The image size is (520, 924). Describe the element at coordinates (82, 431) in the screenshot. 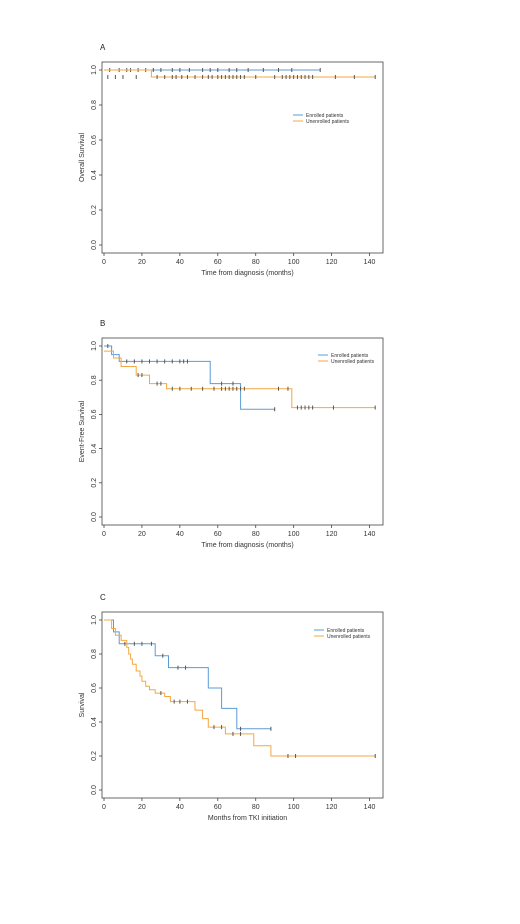

I see `y-axis-label: Event-Free Survival` at that location.